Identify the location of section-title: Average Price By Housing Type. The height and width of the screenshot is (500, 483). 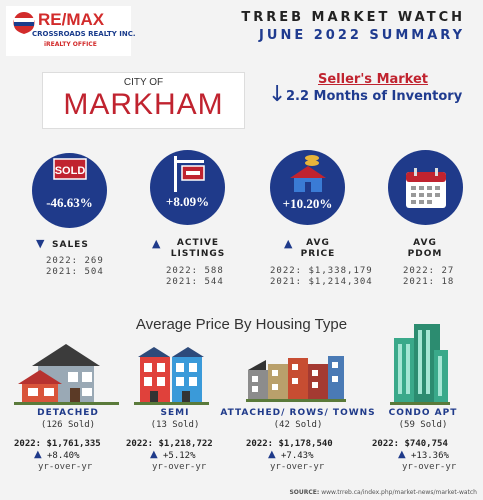
(241, 324).